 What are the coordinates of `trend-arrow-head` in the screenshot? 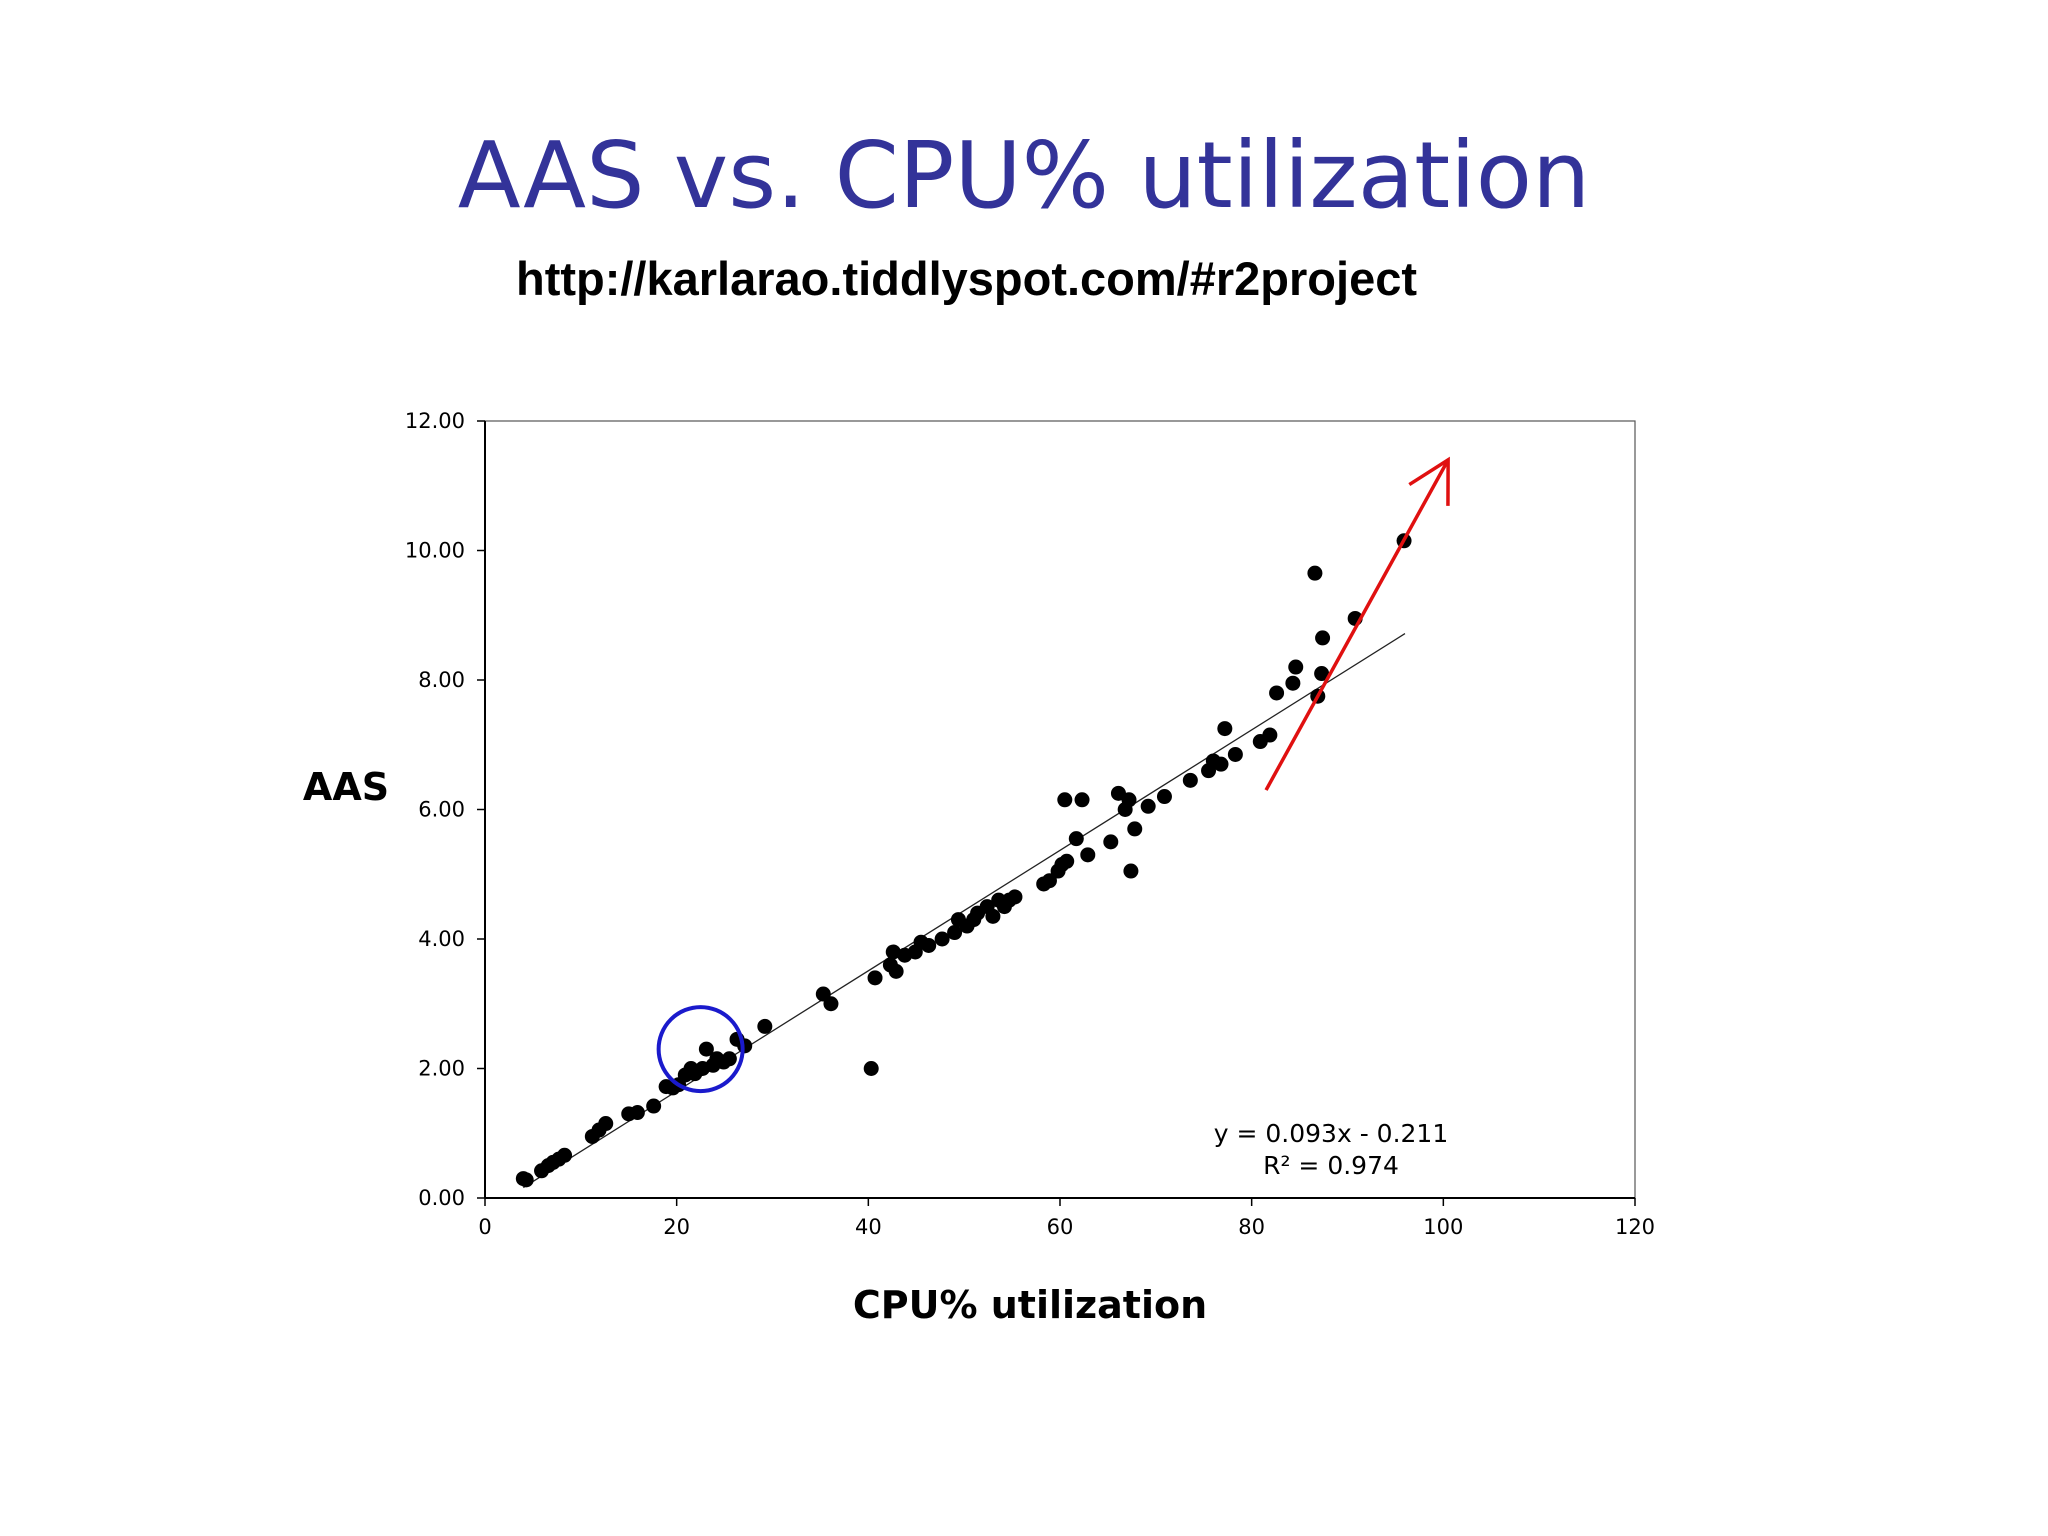 It's located at (1429, 481).